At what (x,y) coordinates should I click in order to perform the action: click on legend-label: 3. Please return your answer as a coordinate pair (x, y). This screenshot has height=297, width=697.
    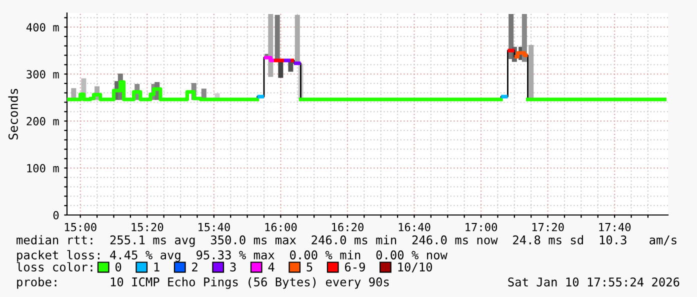
    Looking at the image, I should click on (233, 267).